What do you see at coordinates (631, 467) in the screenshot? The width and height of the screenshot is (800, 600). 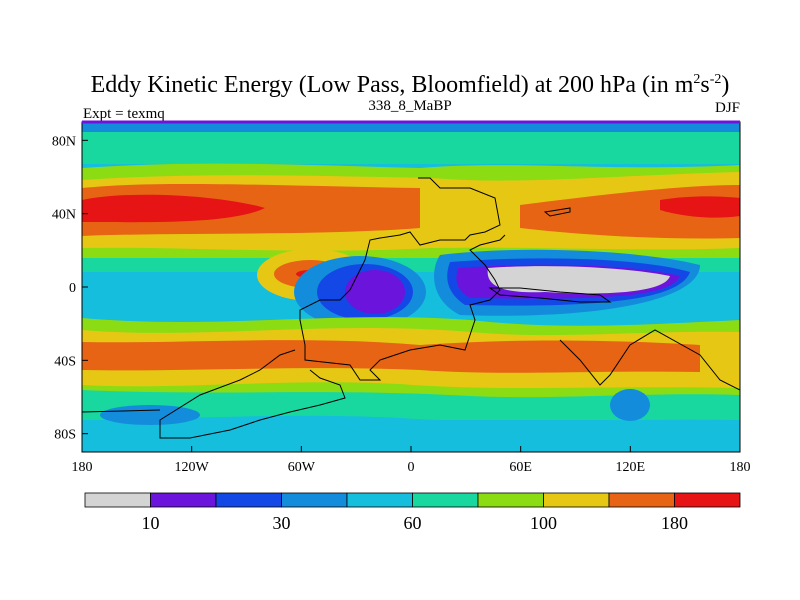 I see `x-tick-label: 120E` at bounding box center [631, 467].